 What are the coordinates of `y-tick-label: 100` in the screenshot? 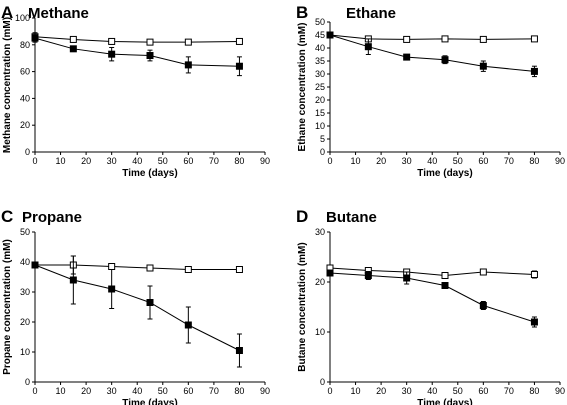 It's located at (22, 18).